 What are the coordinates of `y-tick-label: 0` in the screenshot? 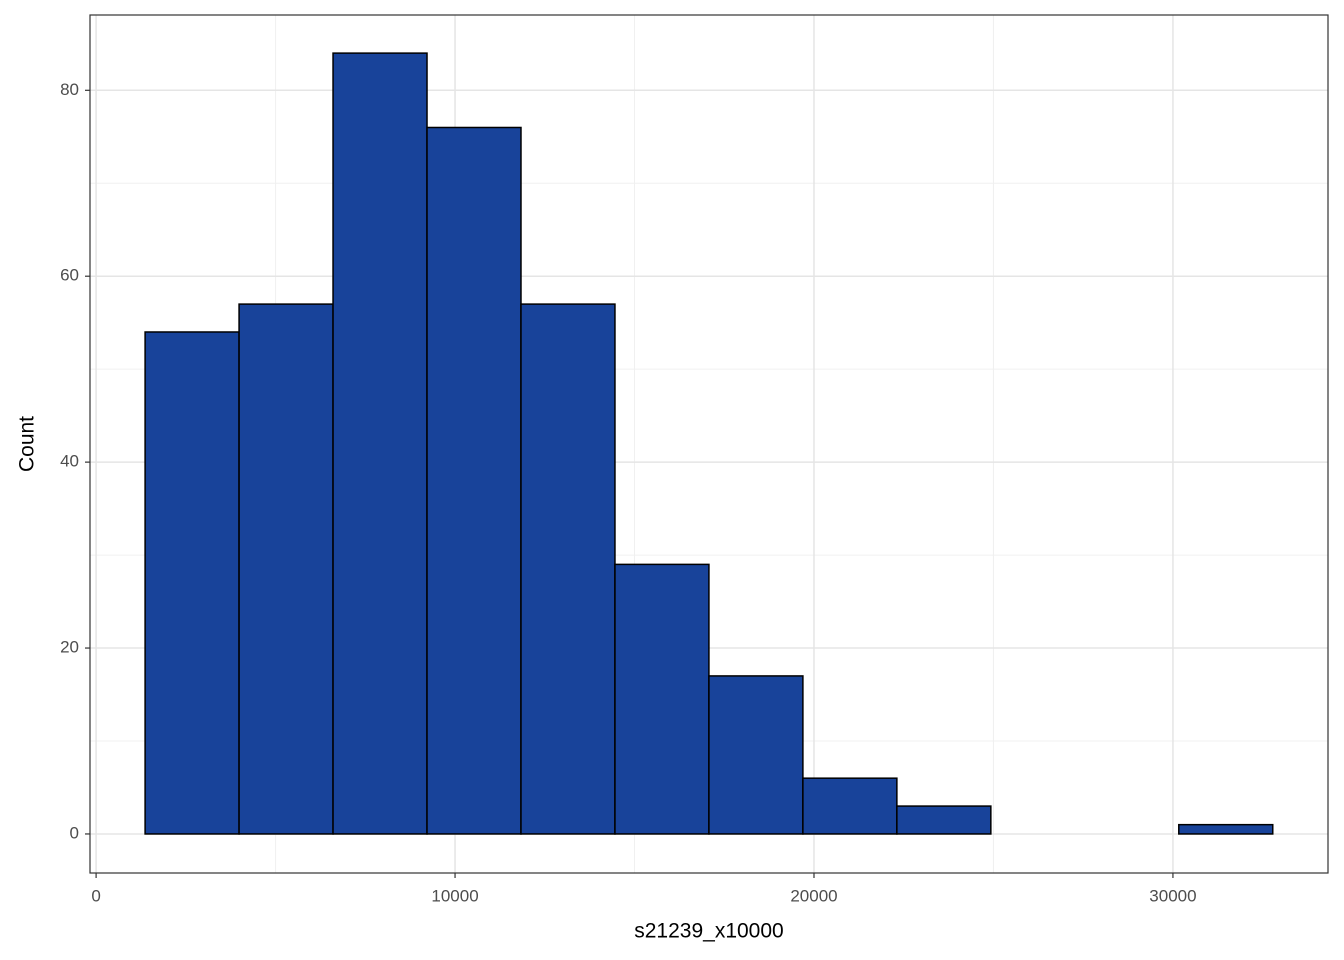 It's located at (74, 832).